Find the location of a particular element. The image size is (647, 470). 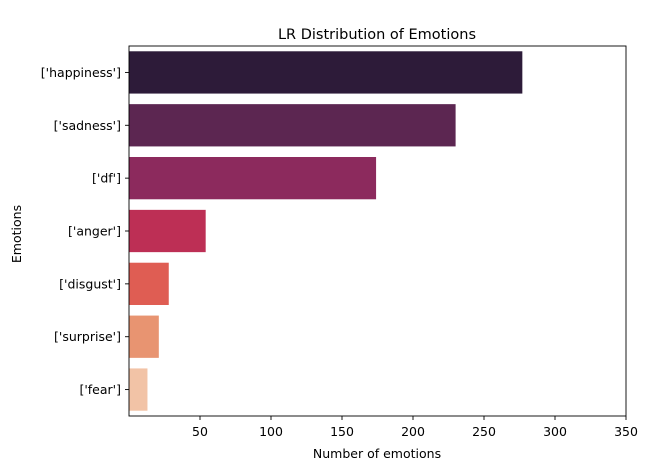

x-tick-label: 100 is located at coordinates (271, 431).